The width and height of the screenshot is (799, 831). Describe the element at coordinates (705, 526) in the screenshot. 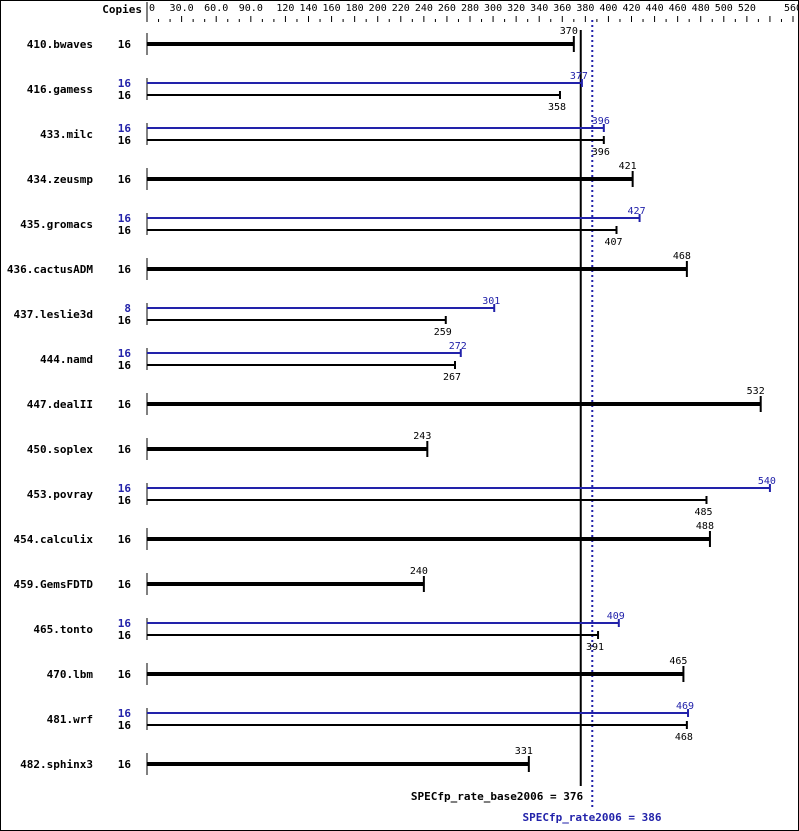

I see `base-value: 488` at that location.